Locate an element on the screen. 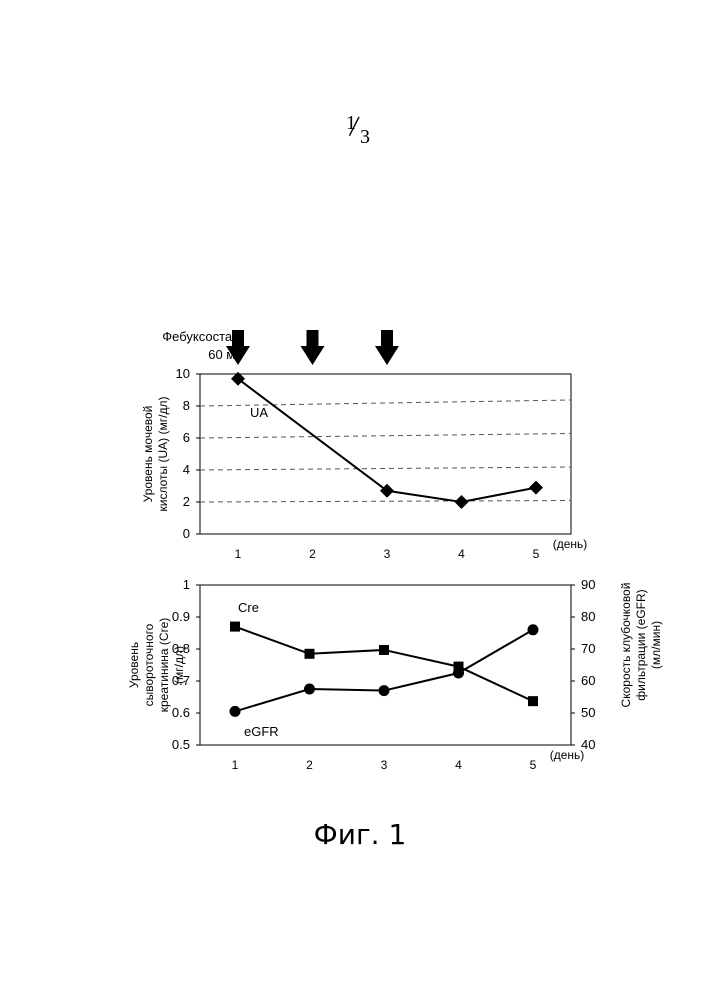 This screenshot has height=1000, width=707. egfr-y-axis-label-line-1: Скорость клубочковой is located at coordinates (626, 645).